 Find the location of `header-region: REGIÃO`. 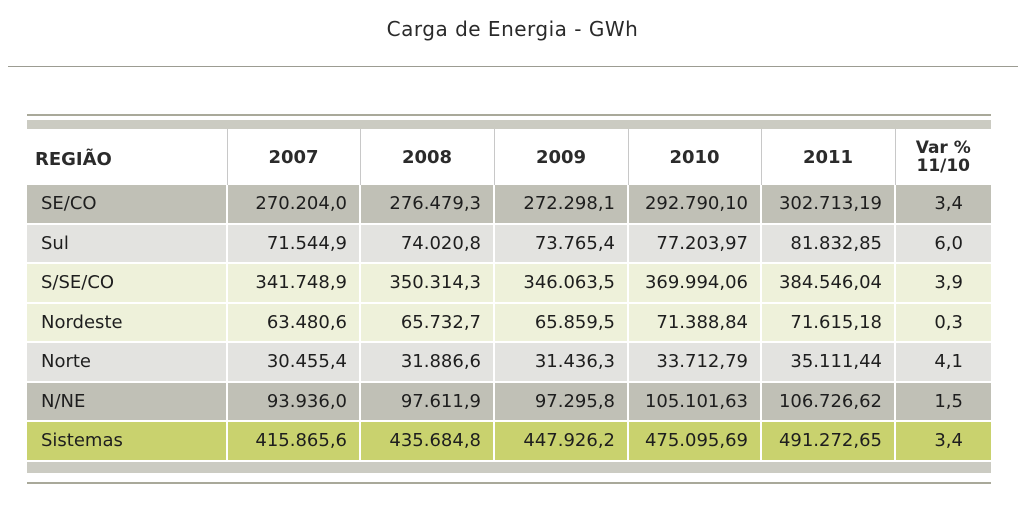

header-region: REGIÃO is located at coordinates (73, 159).